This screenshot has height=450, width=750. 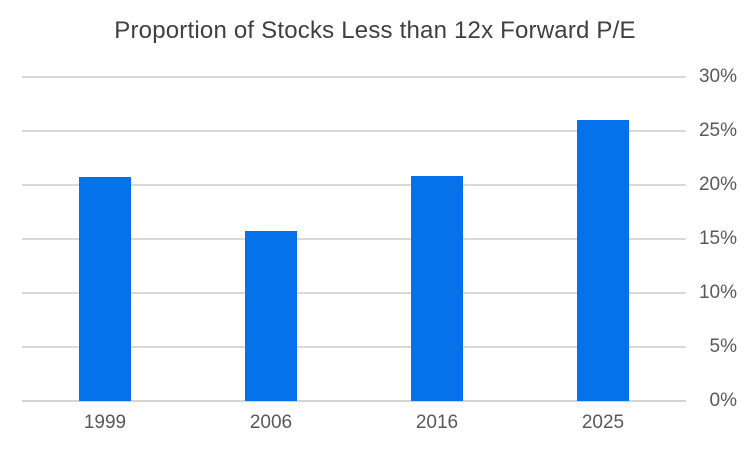 What do you see at coordinates (717, 76) in the screenshot?
I see `y-tick-label: 30%` at bounding box center [717, 76].